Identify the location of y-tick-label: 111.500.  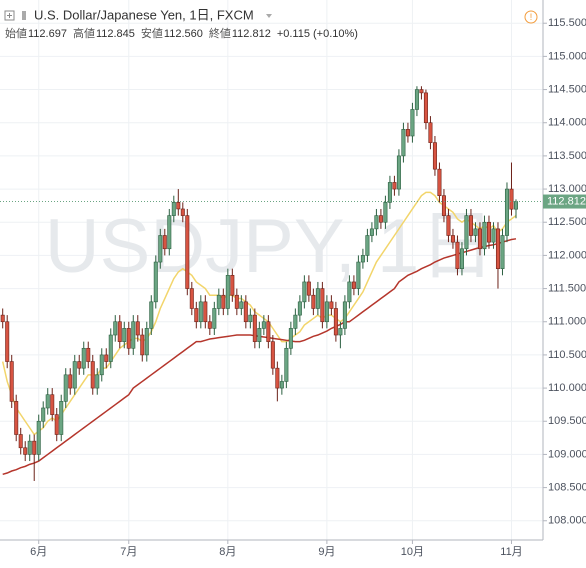
(567, 288).